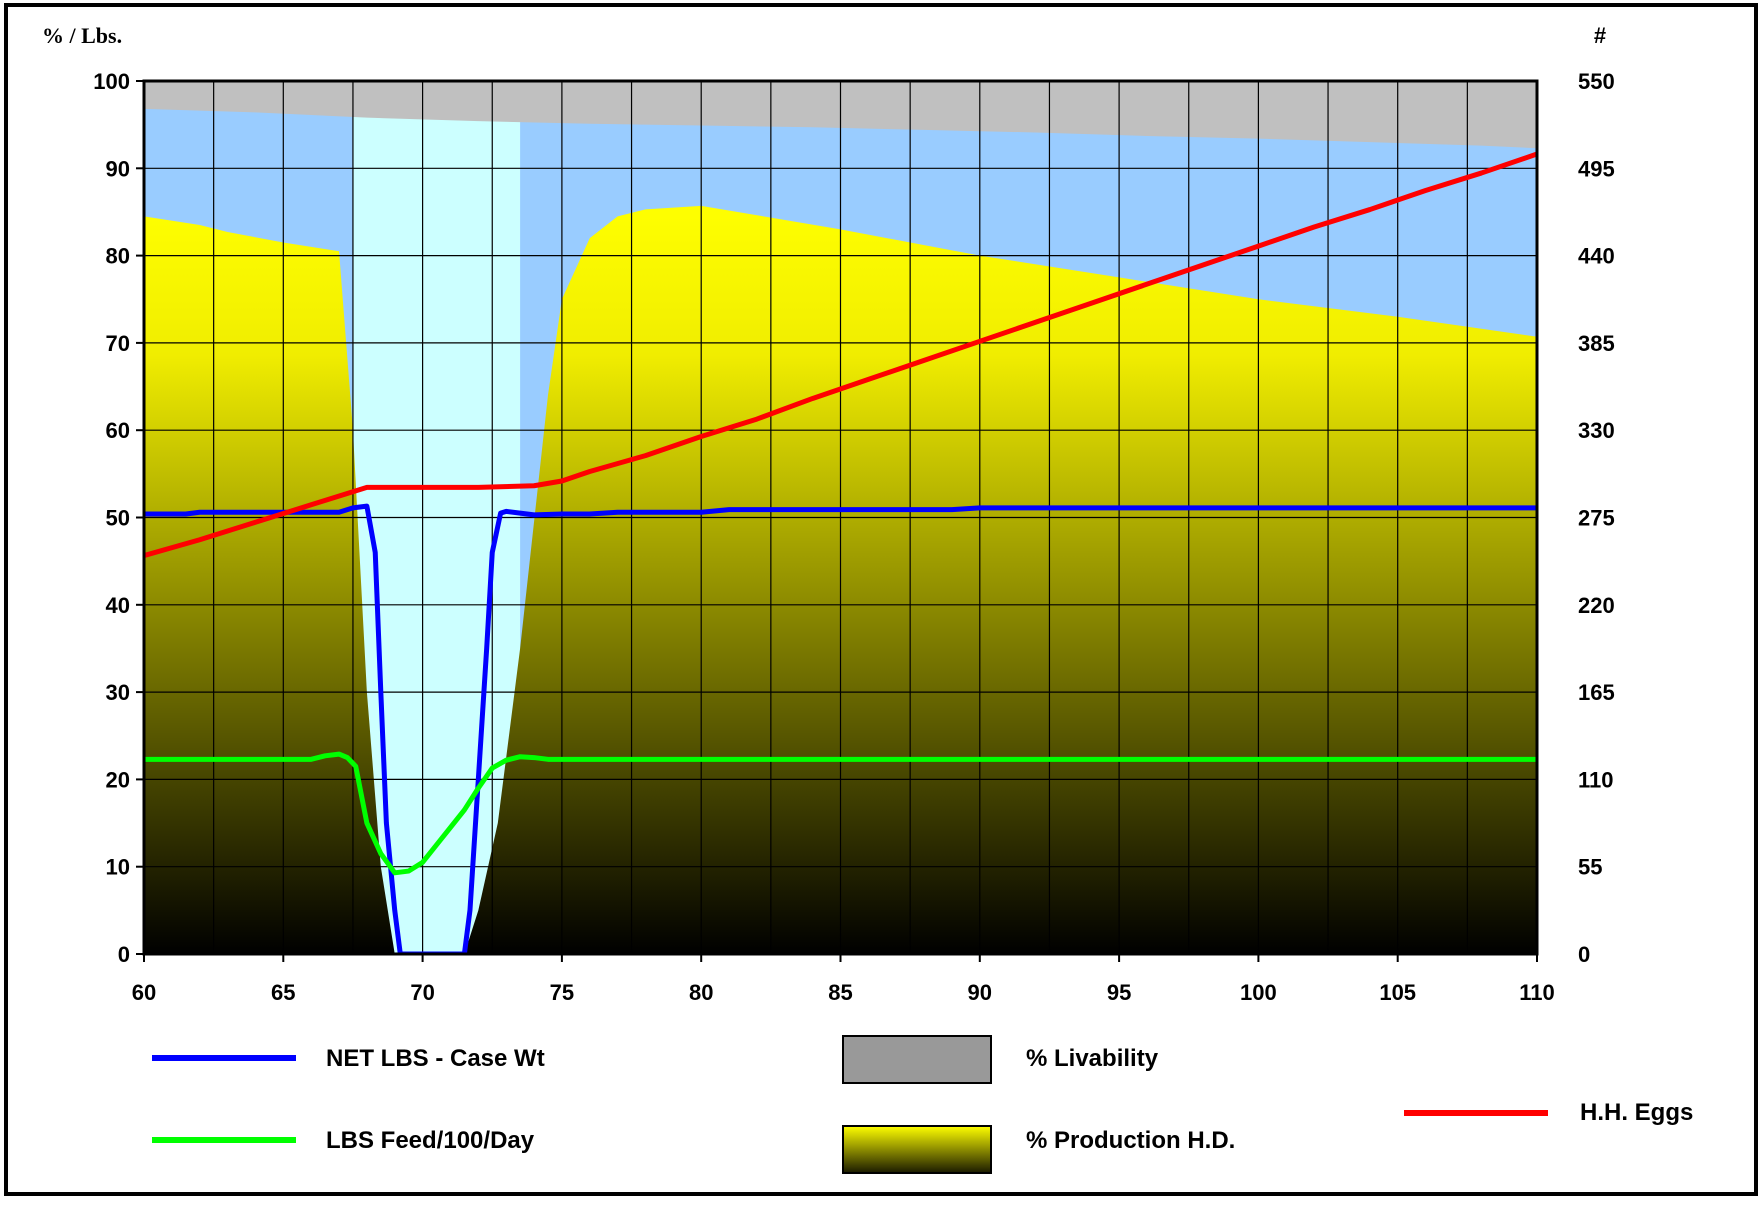 The width and height of the screenshot is (1762, 1205). What do you see at coordinates (144, 992) in the screenshot?
I see `x-tick-label: 60` at bounding box center [144, 992].